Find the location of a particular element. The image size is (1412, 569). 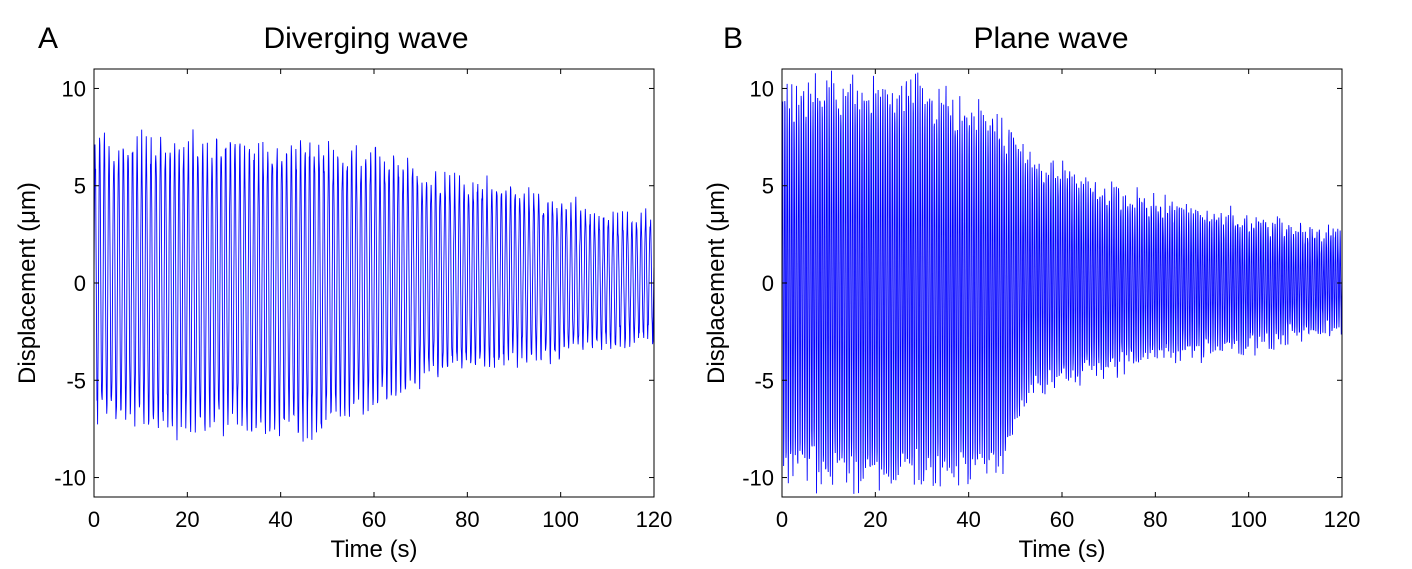

panel-a-title: Diverging wave is located at coordinates (365, 38).